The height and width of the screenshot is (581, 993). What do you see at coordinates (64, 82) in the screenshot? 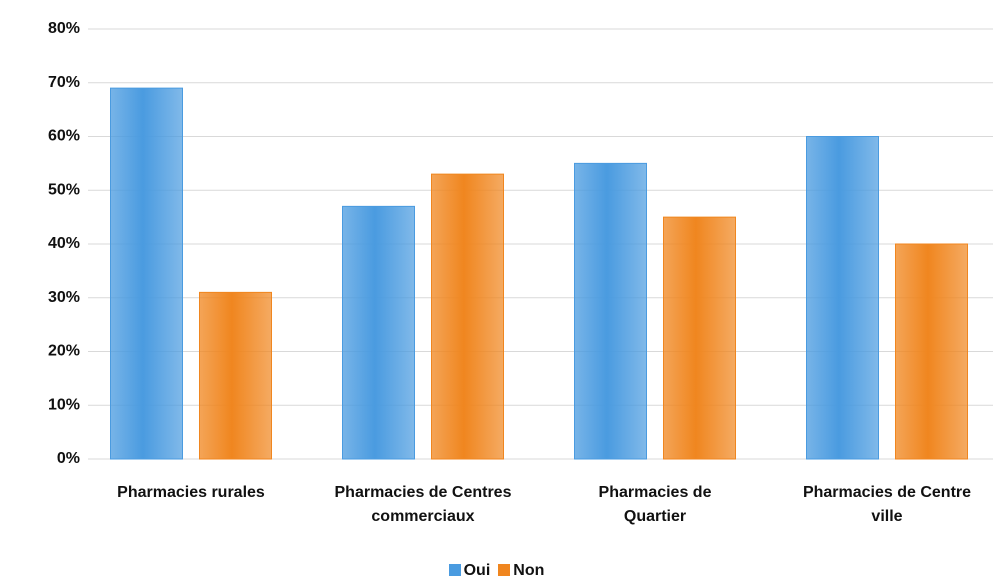
I see `y-tick-label: 70%` at bounding box center [64, 82].